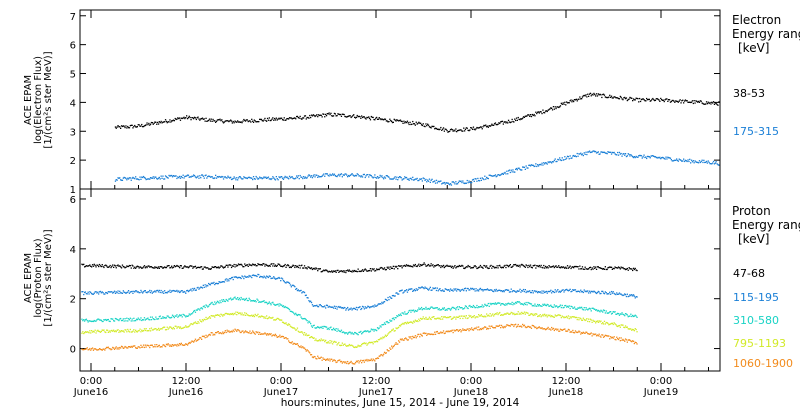  I want to click on proton-legend-subtitle: Energy range, so click(766, 225).